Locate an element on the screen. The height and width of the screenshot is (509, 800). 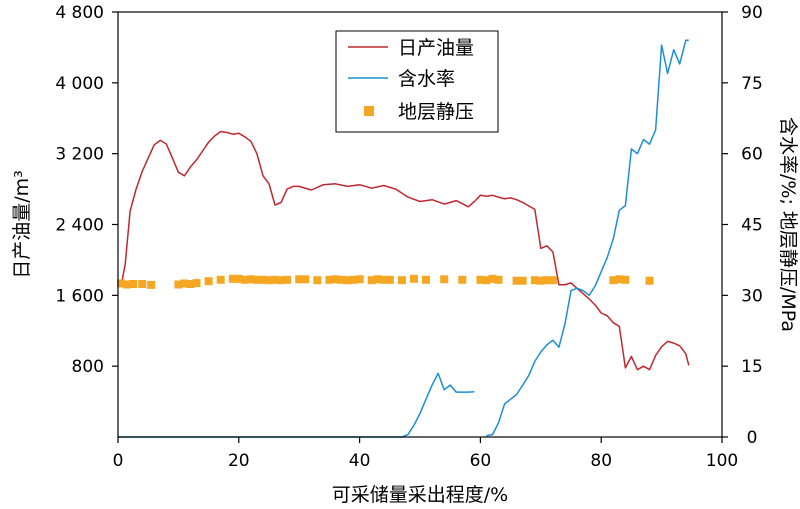
y-left-tick-label: 800 is located at coordinates (88, 367).